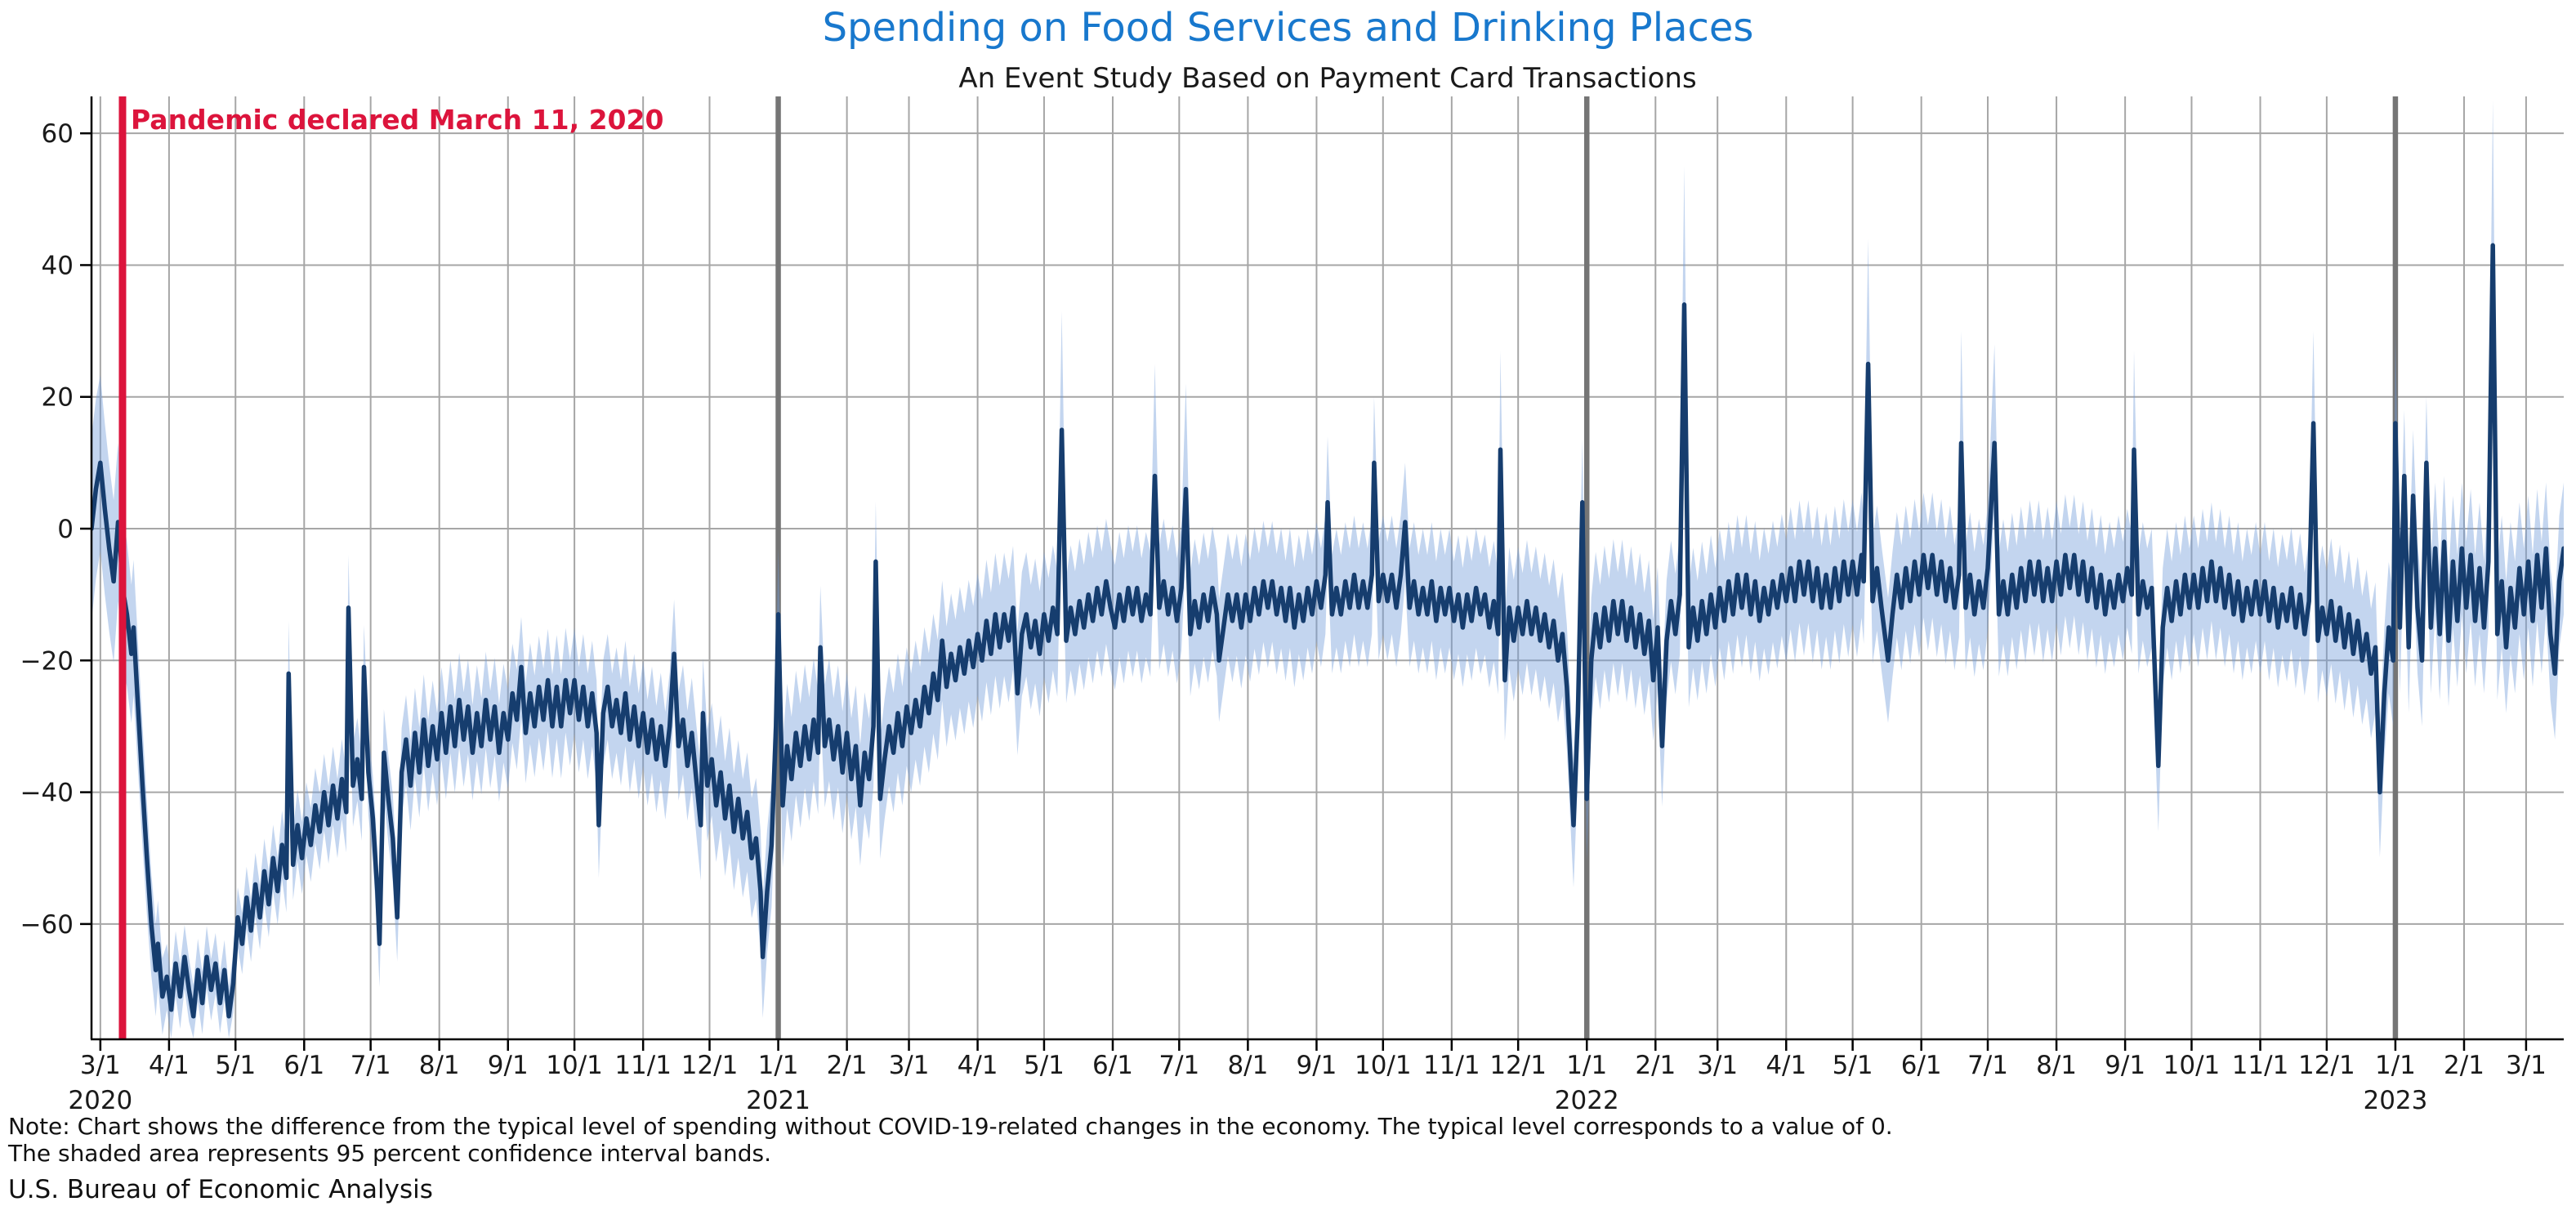  Describe the element at coordinates (56, 529) in the screenshot. I see `y-axis-ticks: 60 40 20 0 −20 −40 −60` at that location.